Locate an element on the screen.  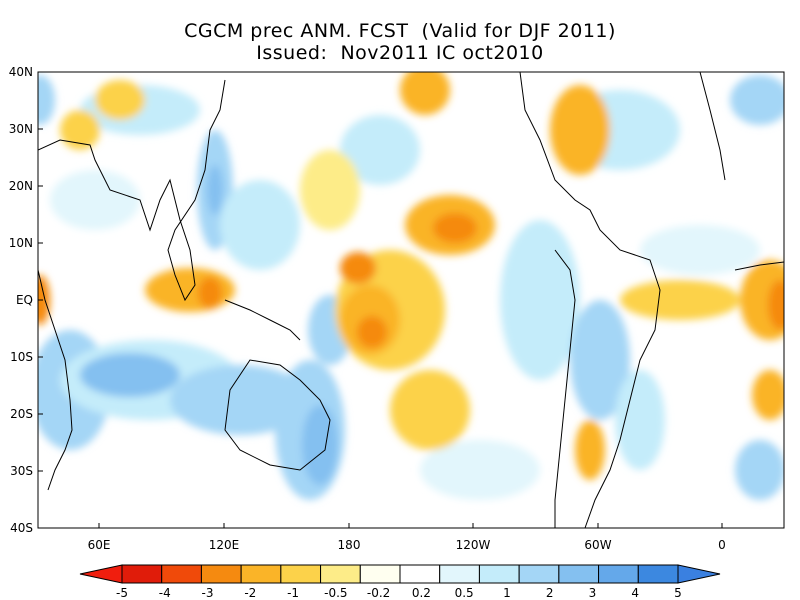
lat-label: 20S is located at coordinates (21, 414).